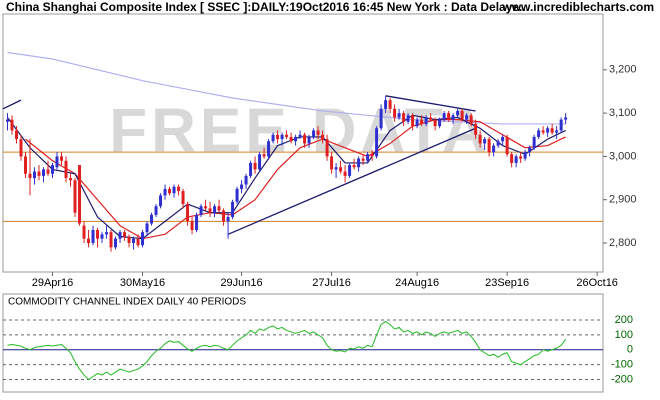 Image resolution: width=660 pixels, height=400 pixels. I want to click on y-tick-label: 3,100, so click(623, 113).